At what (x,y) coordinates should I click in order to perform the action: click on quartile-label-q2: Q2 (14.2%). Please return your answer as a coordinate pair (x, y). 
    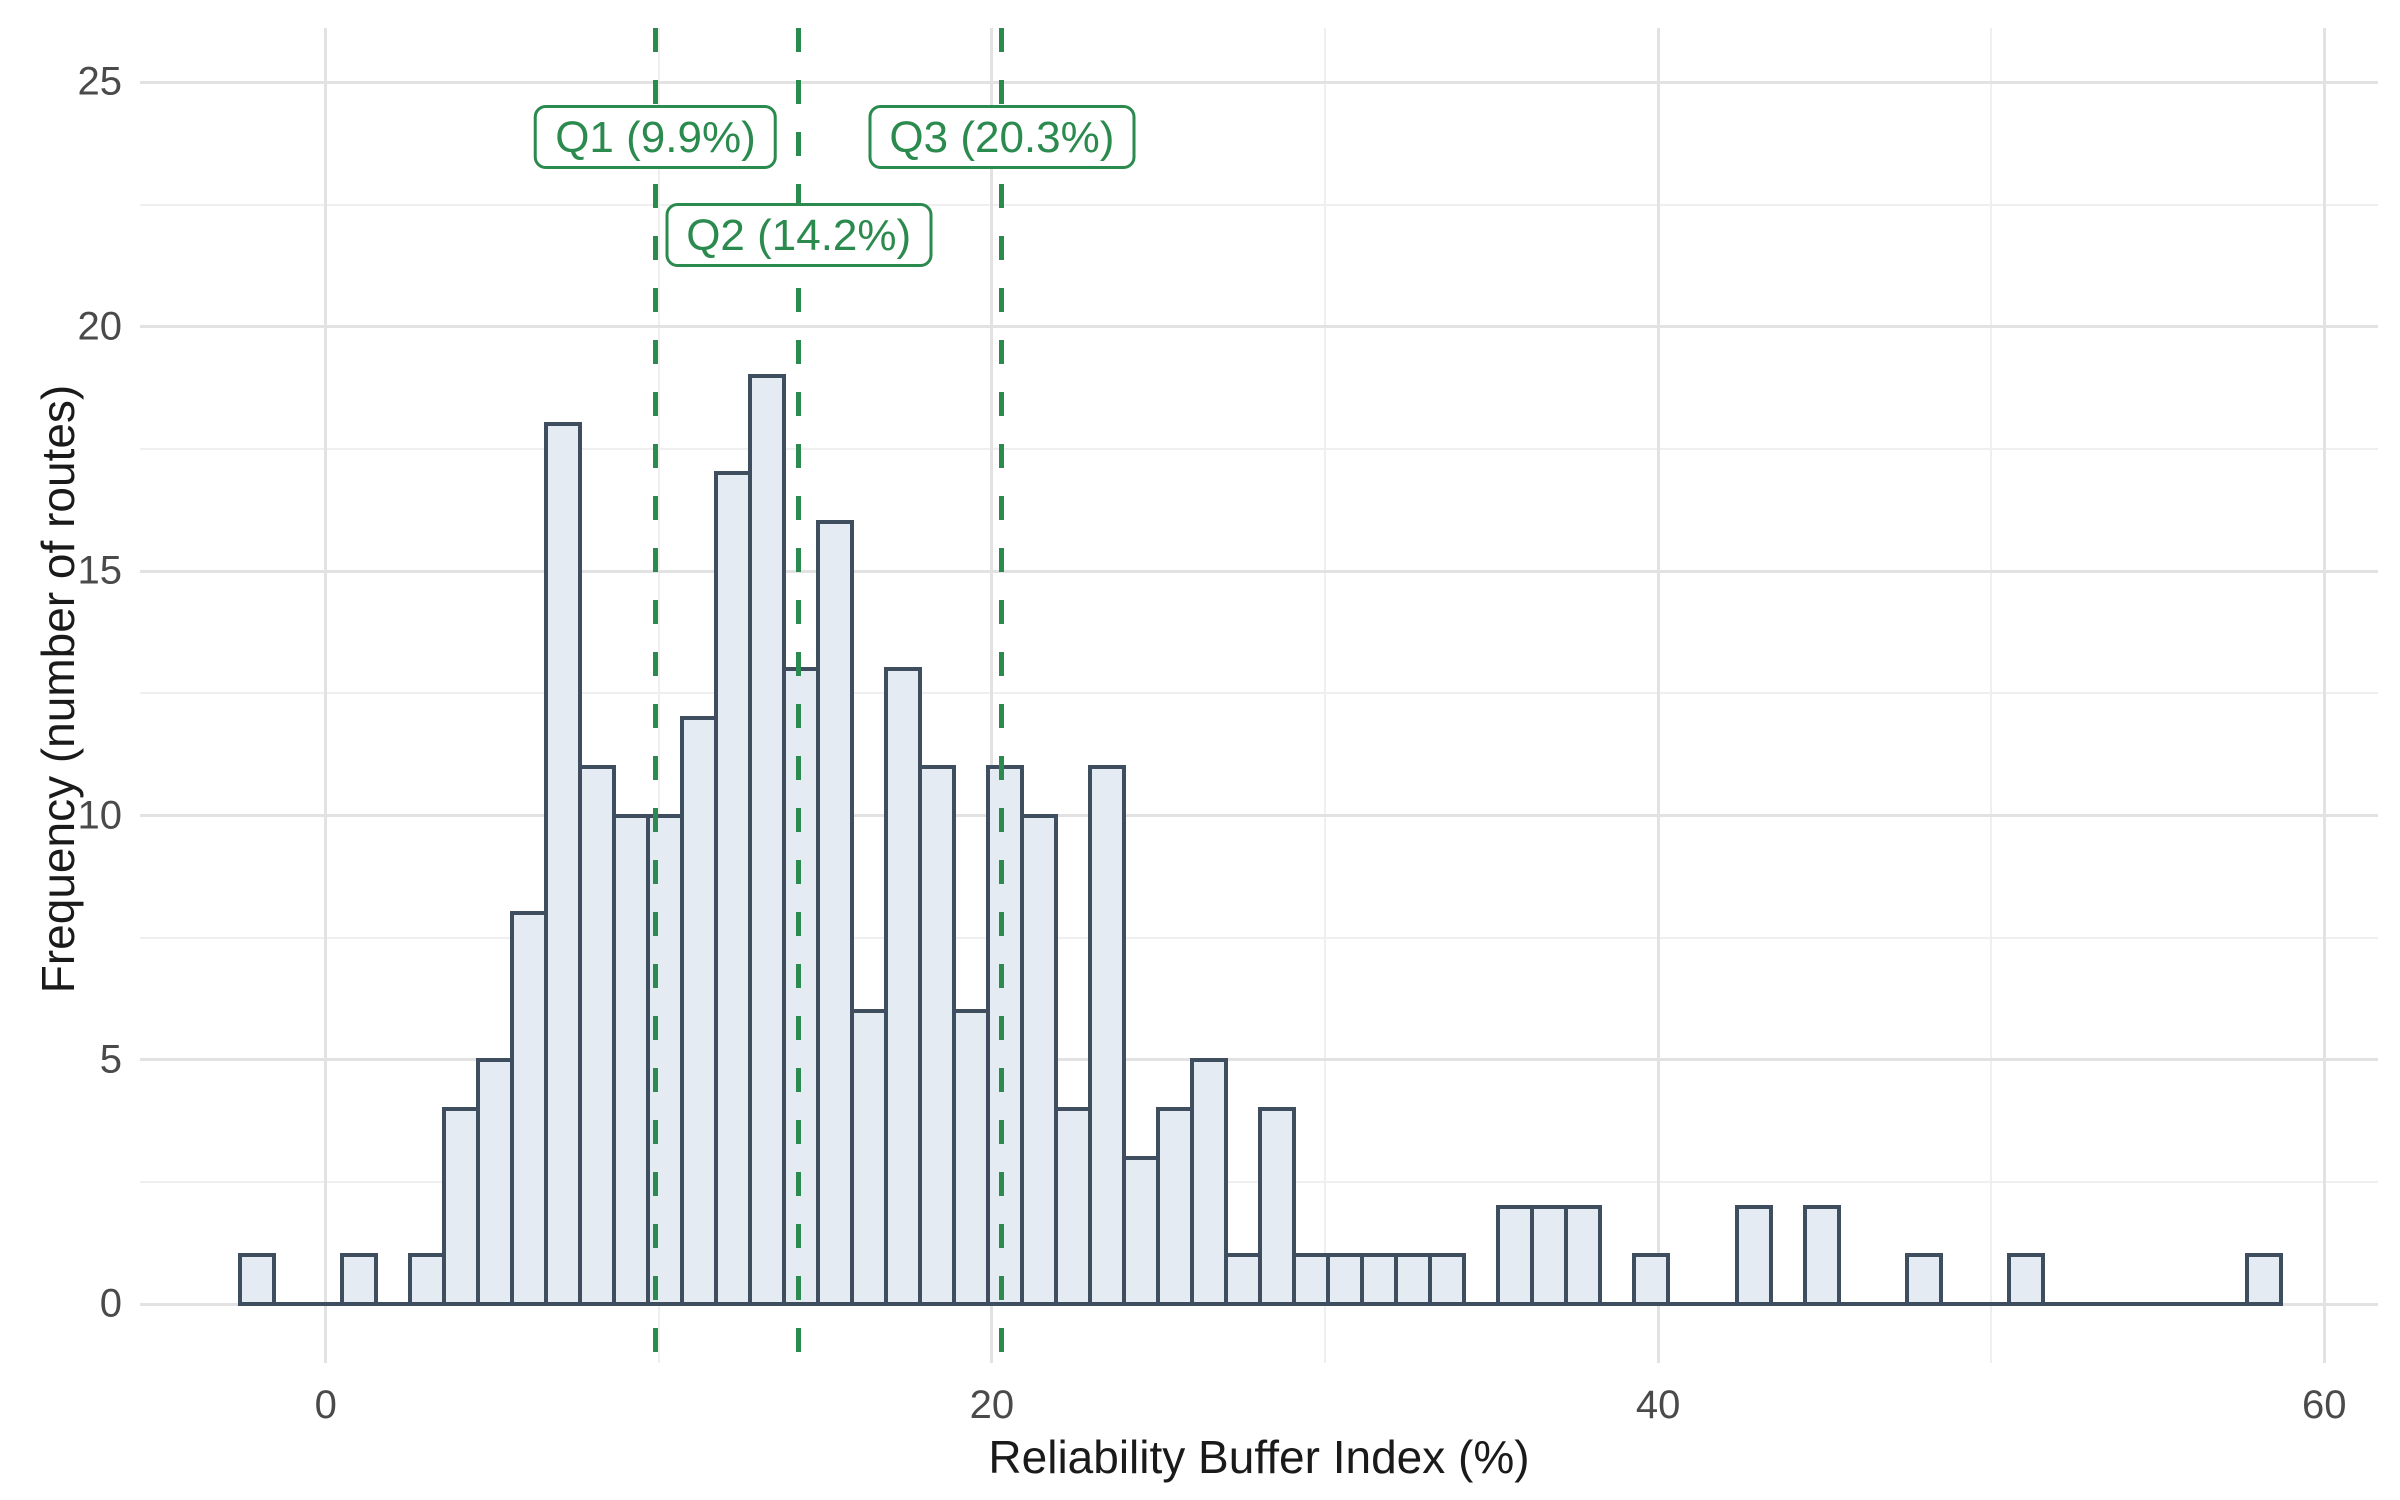
    Looking at the image, I should click on (799, 235).